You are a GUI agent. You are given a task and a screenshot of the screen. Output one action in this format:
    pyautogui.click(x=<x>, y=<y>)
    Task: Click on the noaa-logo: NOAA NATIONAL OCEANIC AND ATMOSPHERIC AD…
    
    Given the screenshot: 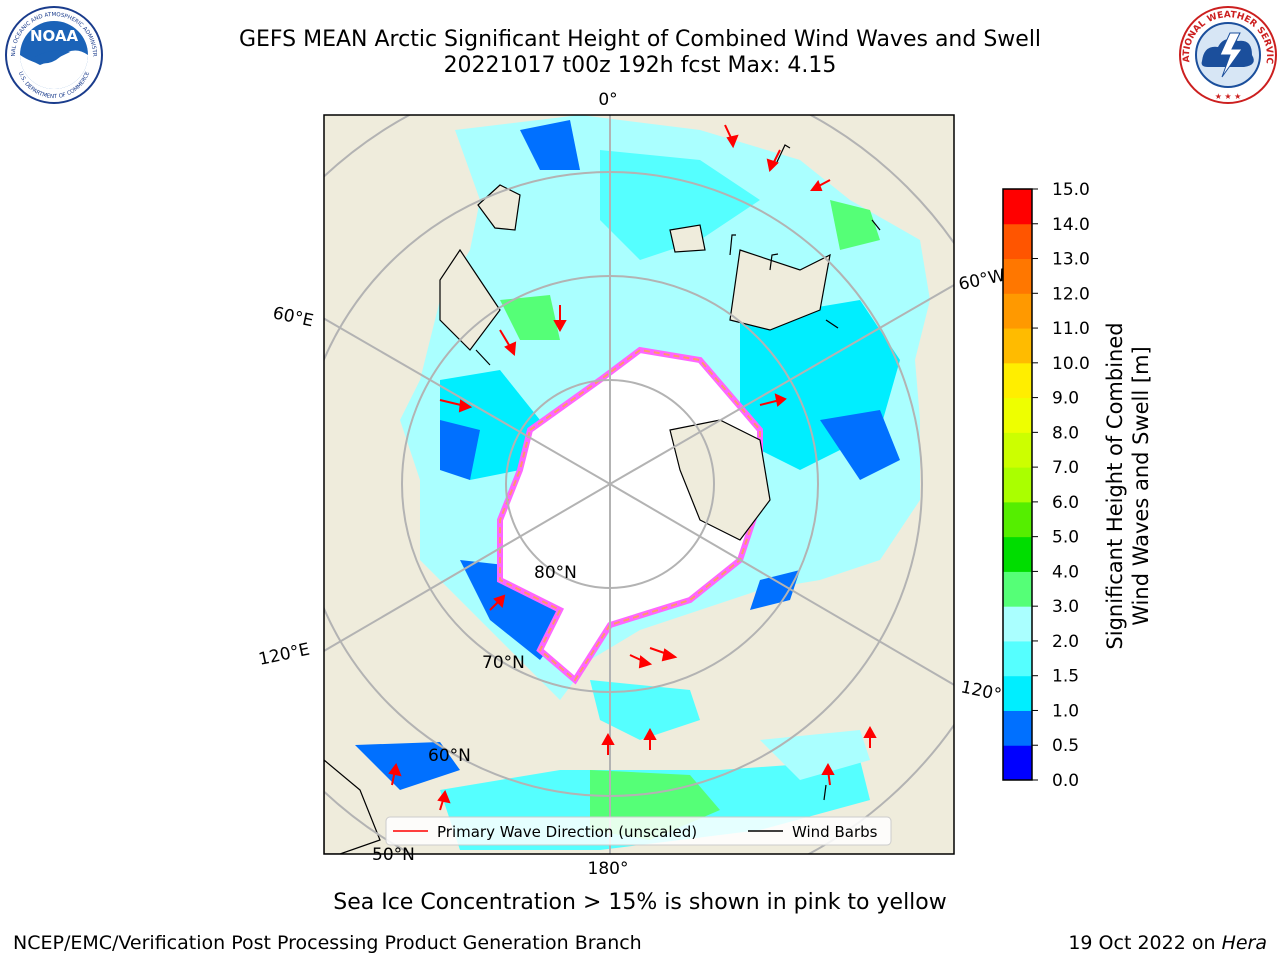 What is the action you would take?
    pyautogui.click(x=53, y=54)
    